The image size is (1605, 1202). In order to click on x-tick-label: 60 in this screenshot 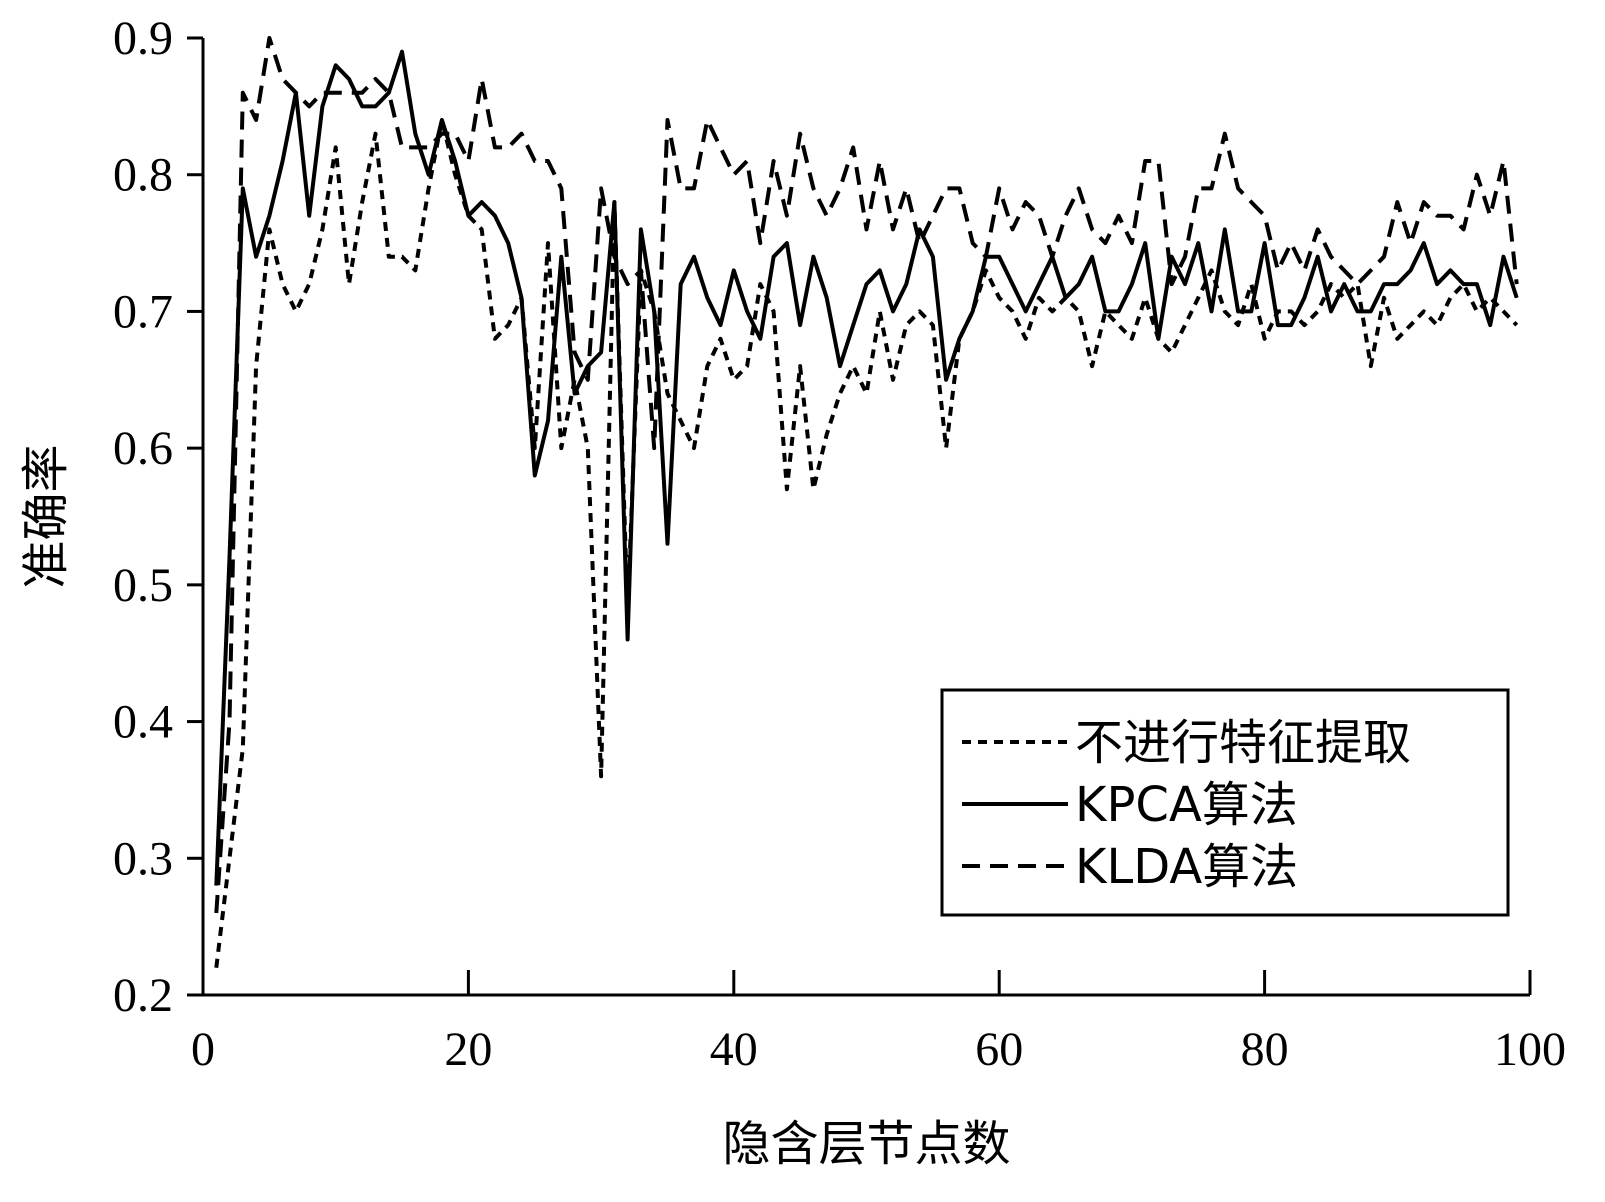, I will do `click(999, 1049)`.